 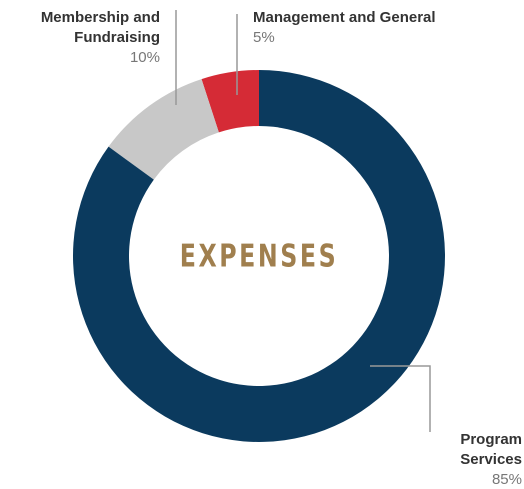 What do you see at coordinates (506, 479) in the screenshot?
I see `value-label: 85%` at bounding box center [506, 479].